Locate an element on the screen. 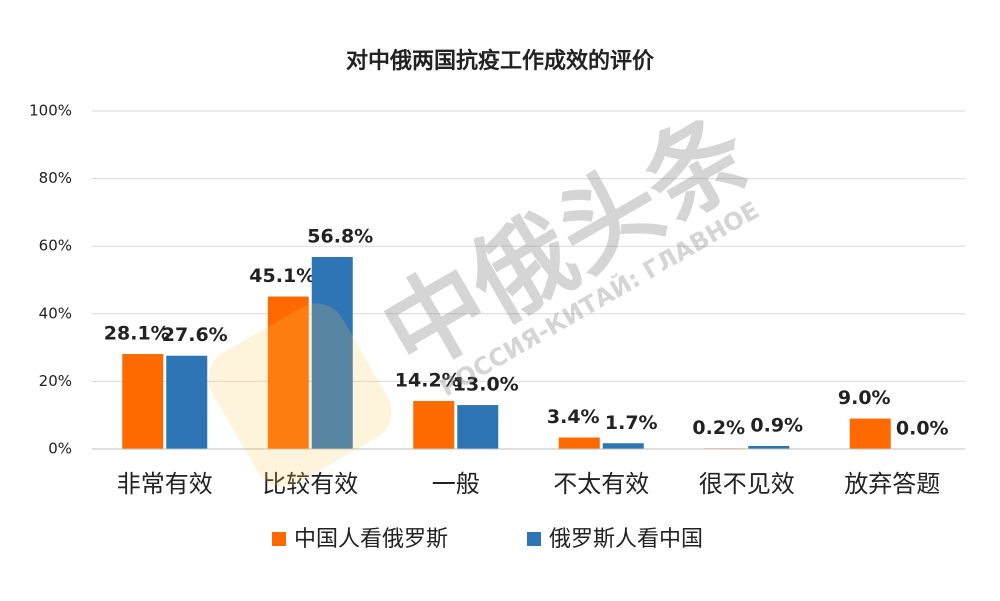  x-tick-label: 很不见效 is located at coordinates (747, 484).